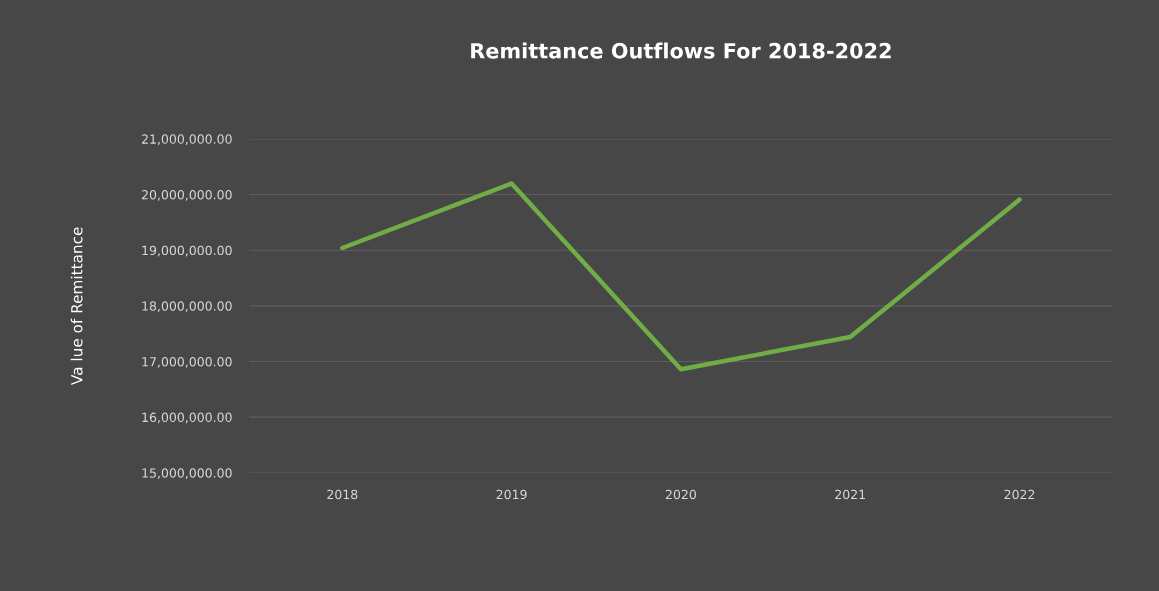 Image resolution: width=1159 pixels, height=591 pixels. What do you see at coordinates (187, 362) in the screenshot?
I see `y-tick-label: 17,000,000.00` at bounding box center [187, 362].